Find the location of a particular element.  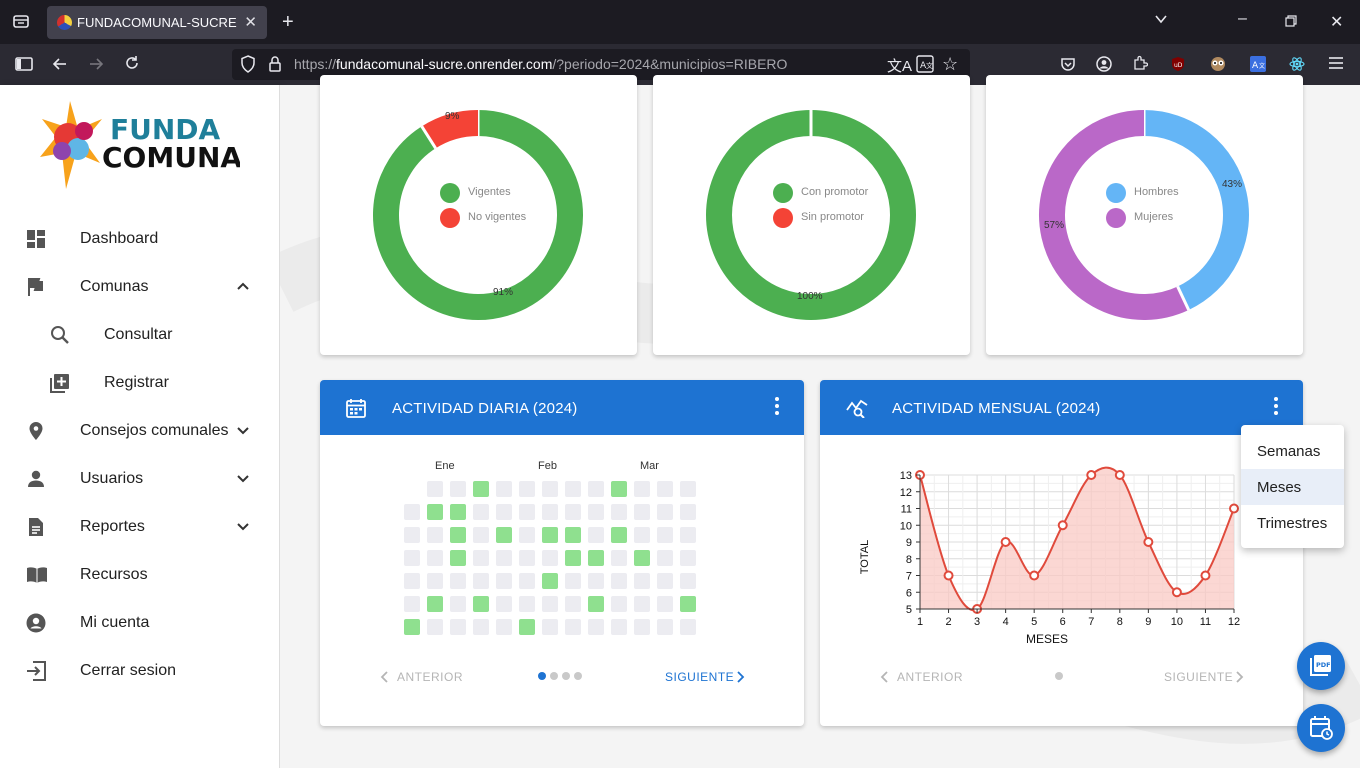

menu-item-trimestres: Trimestres is located at coordinates (1292, 523).